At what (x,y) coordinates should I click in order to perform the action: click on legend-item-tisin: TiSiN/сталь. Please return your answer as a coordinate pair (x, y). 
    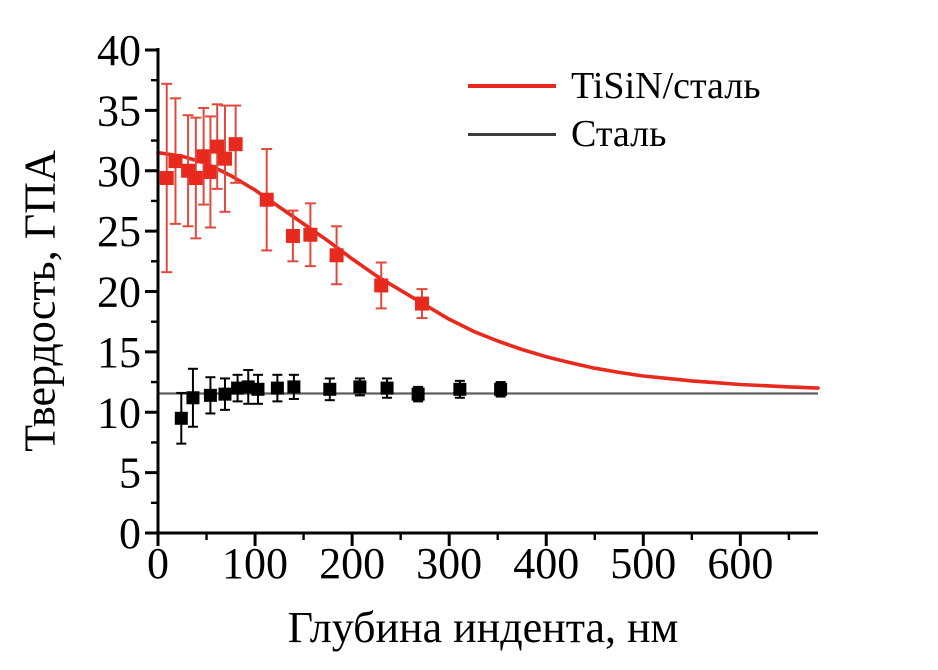
    Looking at the image, I should click on (614, 86).